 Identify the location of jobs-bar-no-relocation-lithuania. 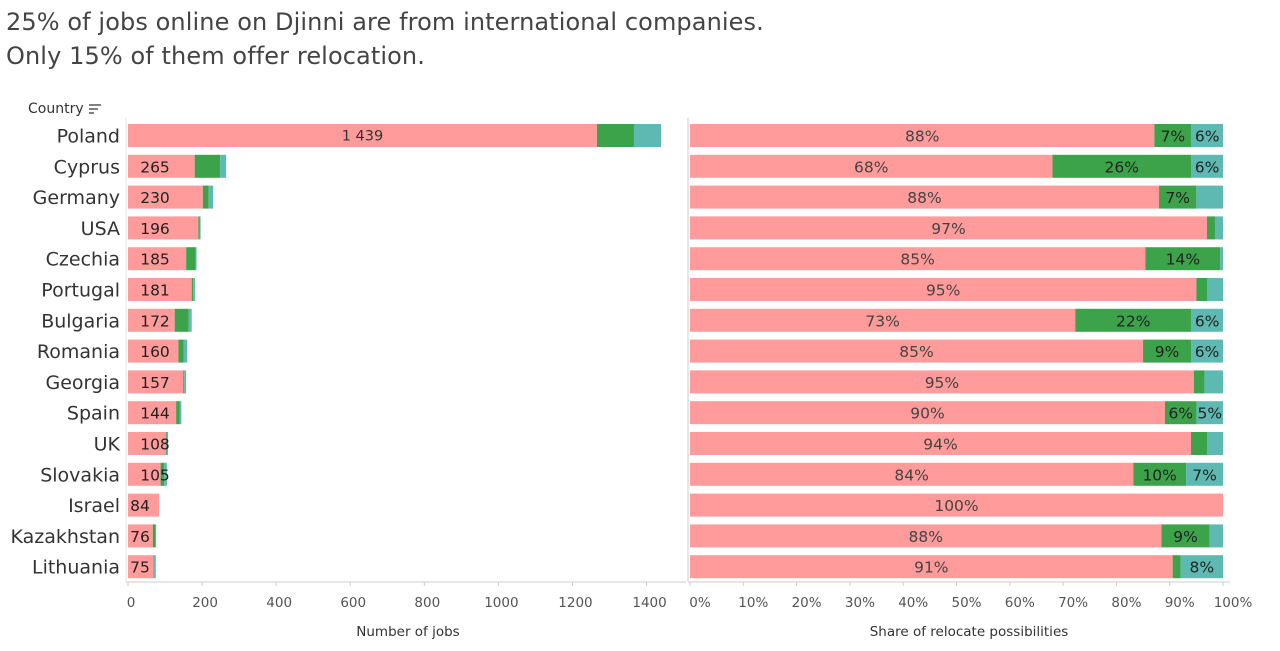
(141, 567).